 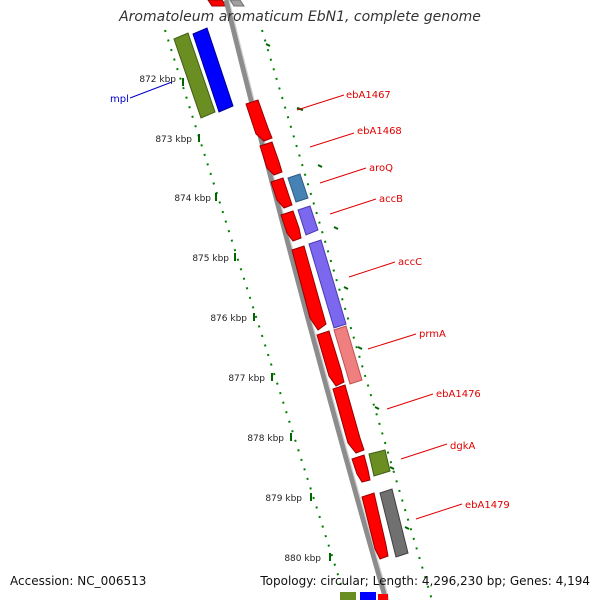 What do you see at coordinates (487, 505) in the screenshot?
I see `gene-label: ebA1479` at bounding box center [487, 505].